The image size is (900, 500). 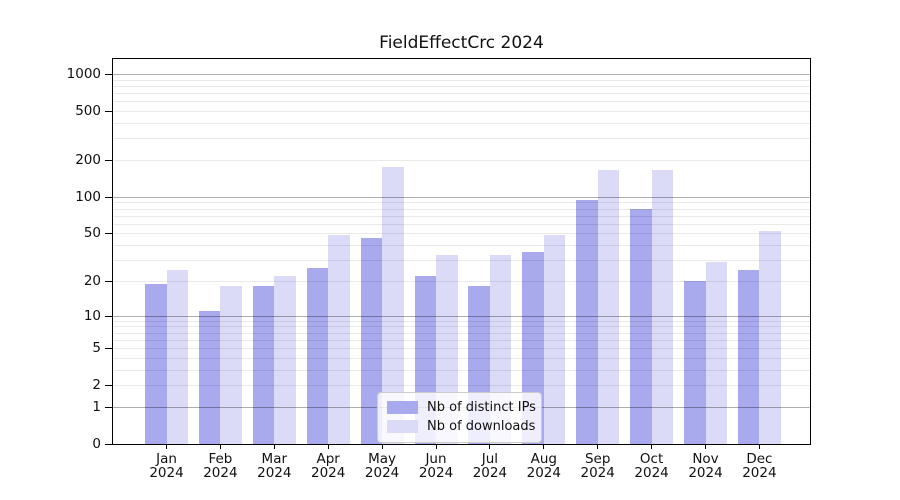 What do you see at coordinates (651, 459) in the screenshot?
I see `x-tick-month: Oct` at bounding box center [651, 459].